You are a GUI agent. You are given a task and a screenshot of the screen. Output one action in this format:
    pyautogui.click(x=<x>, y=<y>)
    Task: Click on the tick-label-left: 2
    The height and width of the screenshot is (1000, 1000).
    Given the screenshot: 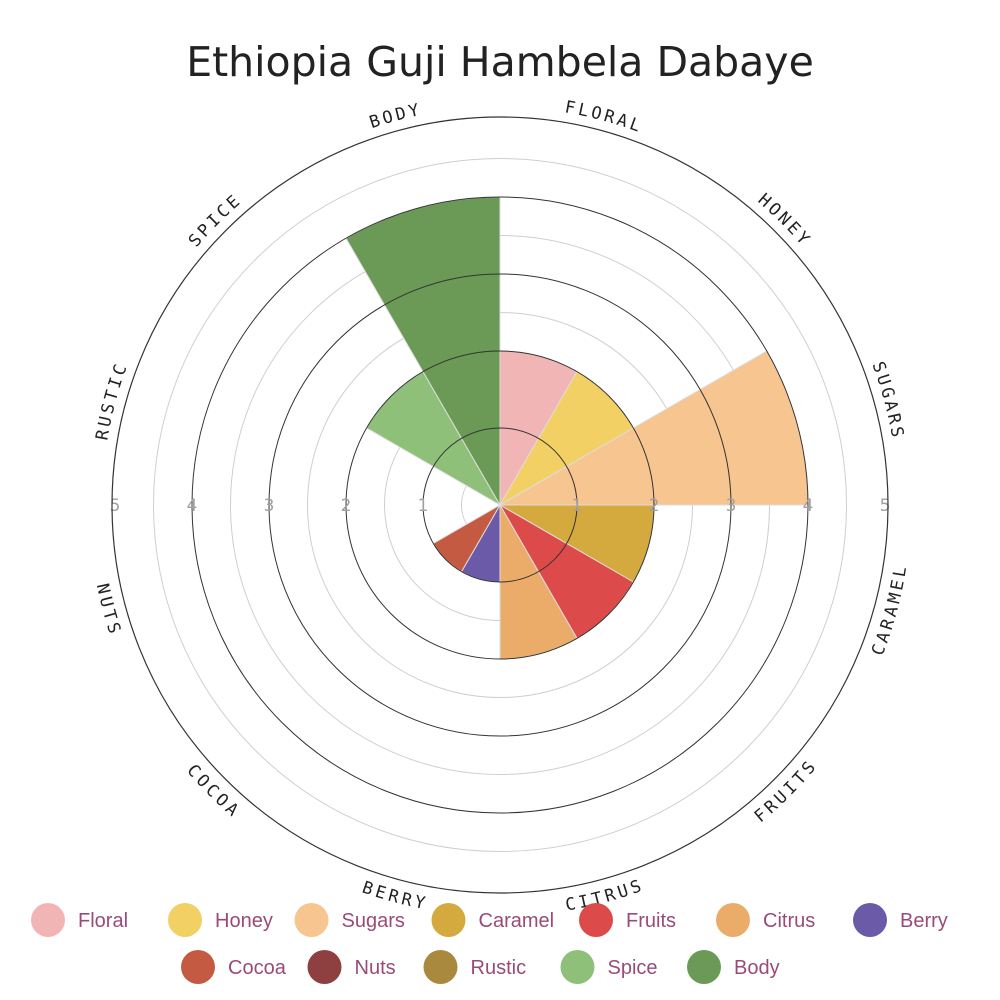 What is the action you would take?
    pyautogui.click(x=346, y=506)
    